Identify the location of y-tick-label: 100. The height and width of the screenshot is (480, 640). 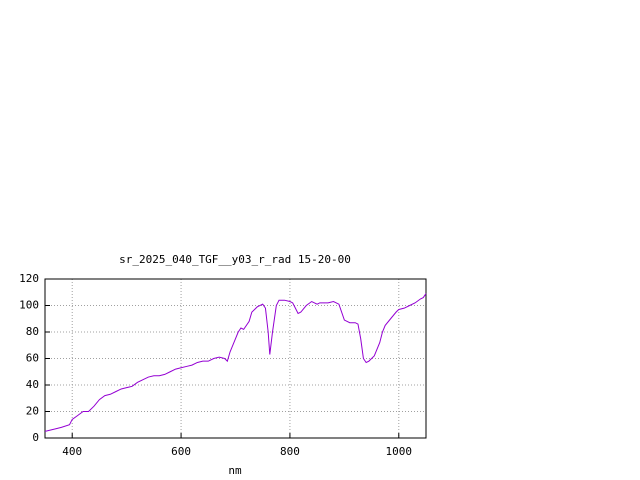
(29, 305).